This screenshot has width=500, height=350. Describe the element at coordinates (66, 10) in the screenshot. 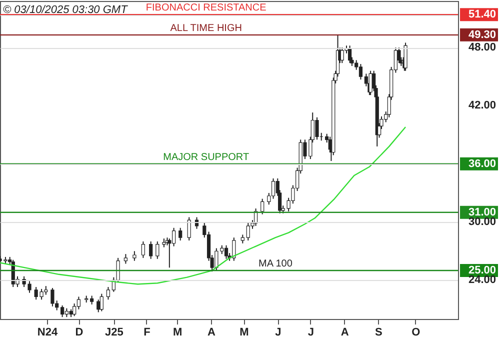

I see `chart-title: © 03/10/2025 03:30 GMT` at that location.